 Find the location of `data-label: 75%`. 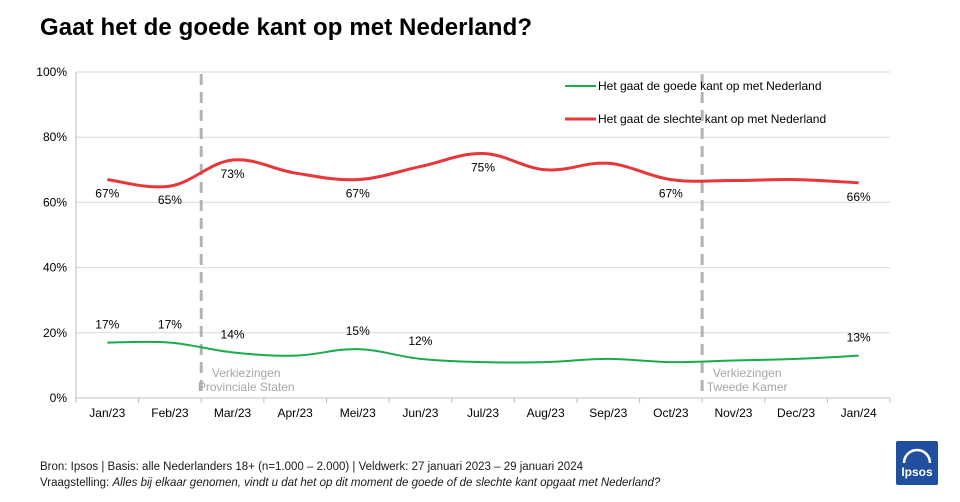

data-label: 75% is located at coordinates (483, 168).